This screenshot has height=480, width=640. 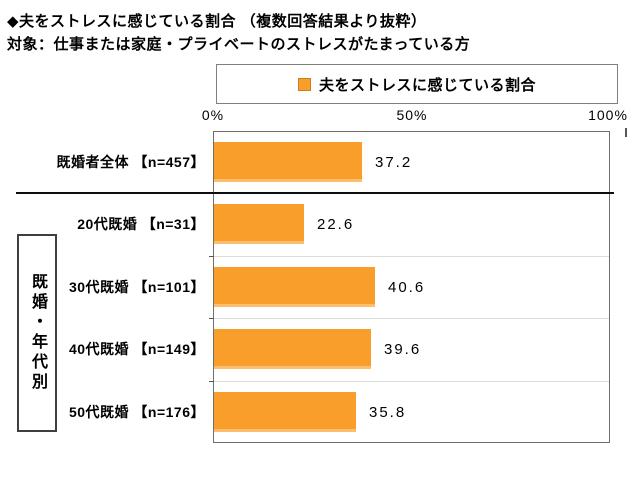 What do you see at coordinates (217, 21) in the screenshot?
I see `chart-title: ◆夫をストレスに感じている割合 （複数回答結果より抜粋）` at bounding box center [217, 21].